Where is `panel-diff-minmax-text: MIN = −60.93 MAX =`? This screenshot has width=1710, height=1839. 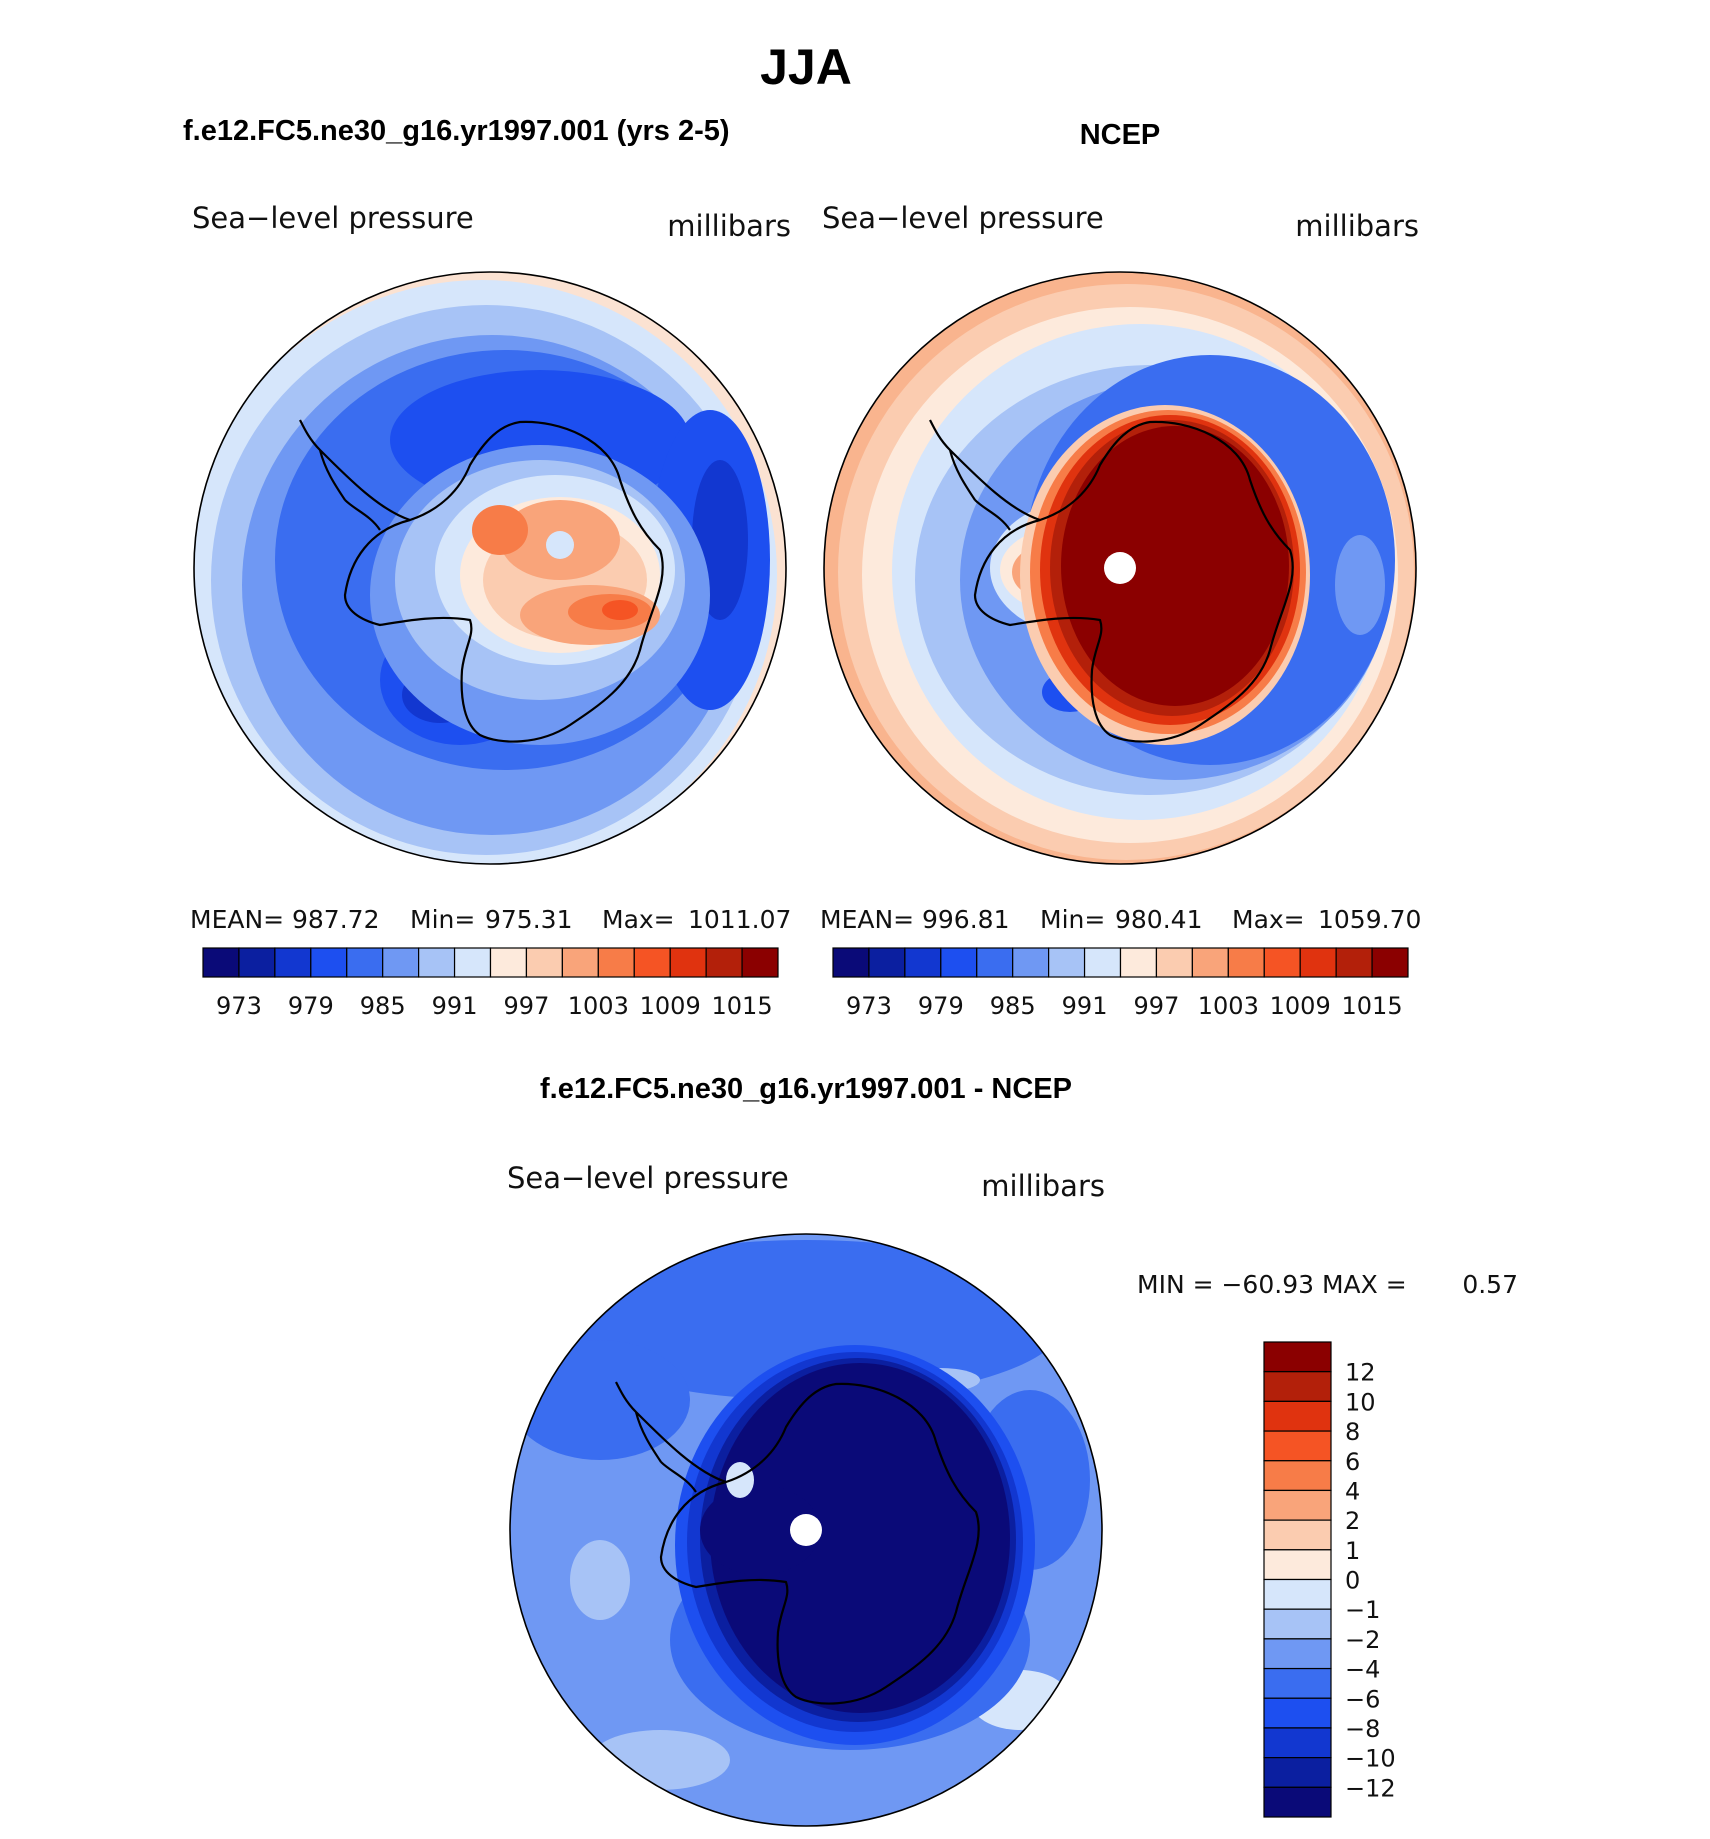
panel-diff-minmax-text: MIN = −60.93 MAX = is located at coordinates (1272, 1284).